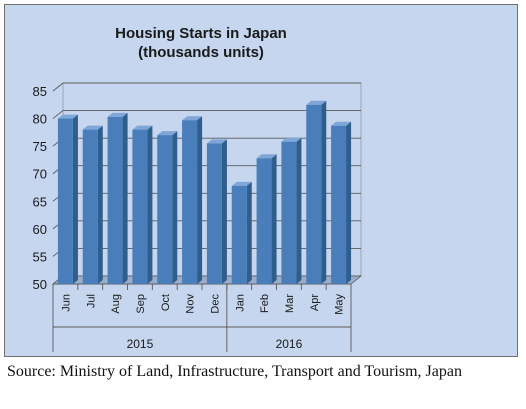 Image resolution: width=526 pixels, height=409 pixels. What do you see at coordinates (290, 303) in the screenshot?
I see `x-tick-label: Mar` at bounding box center [290, 303].